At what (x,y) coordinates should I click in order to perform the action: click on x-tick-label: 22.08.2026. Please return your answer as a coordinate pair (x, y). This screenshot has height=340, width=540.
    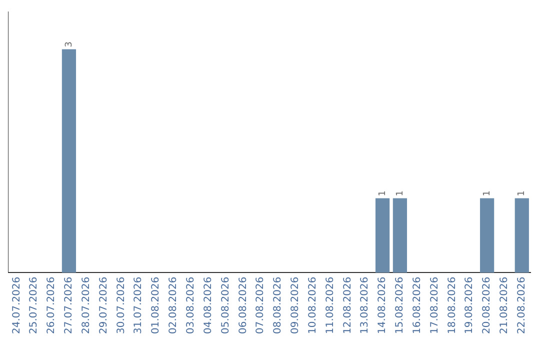
    Looking at the image, I should click on (522, 305).